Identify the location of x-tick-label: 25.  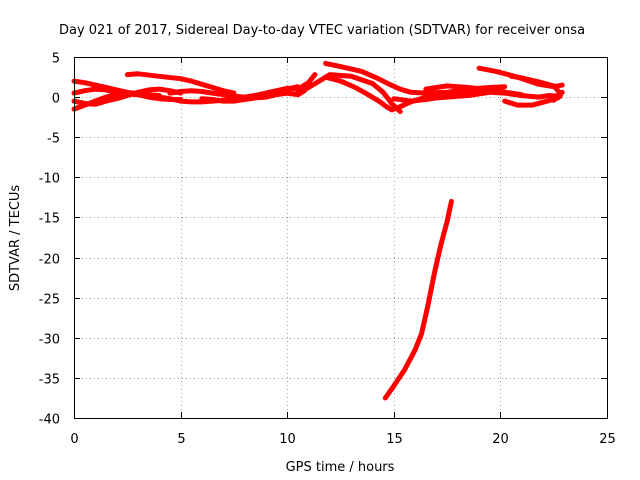
(607, 439).